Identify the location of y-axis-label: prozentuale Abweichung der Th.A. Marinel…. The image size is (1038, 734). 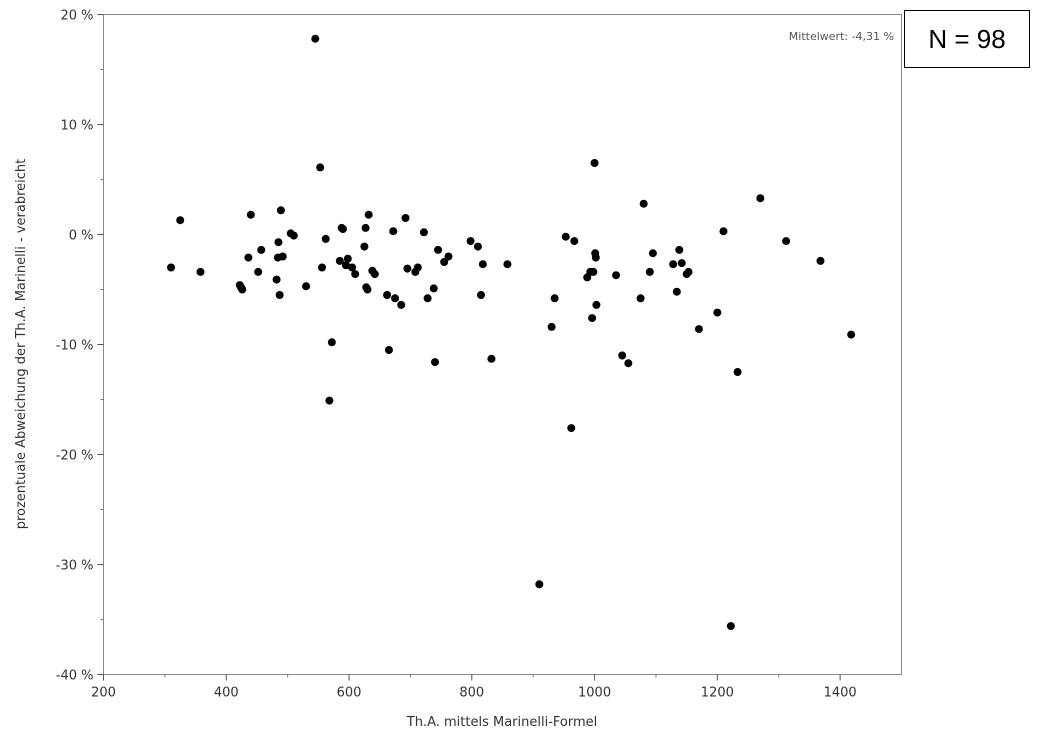
(21, 344).